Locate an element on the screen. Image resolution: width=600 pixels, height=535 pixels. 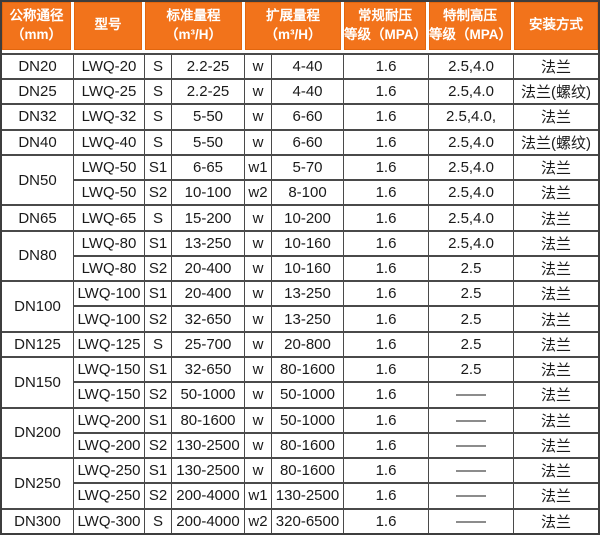
cell-model: LWQ-25 is located at coordinates (109, 91).